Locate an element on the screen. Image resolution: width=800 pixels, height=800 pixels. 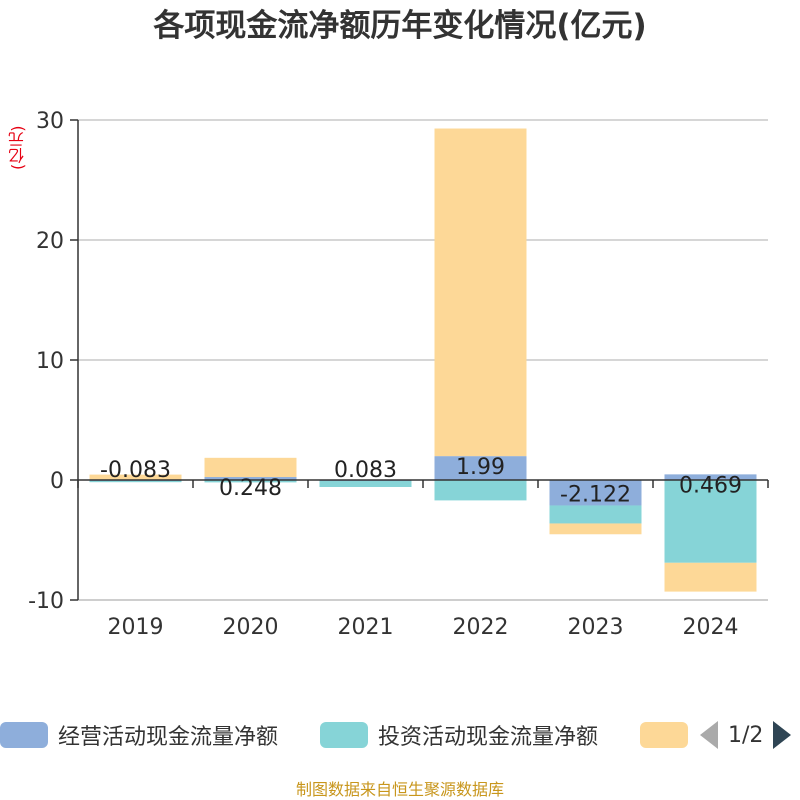
data-label: -2.122 is located at coordinates (595, 494).